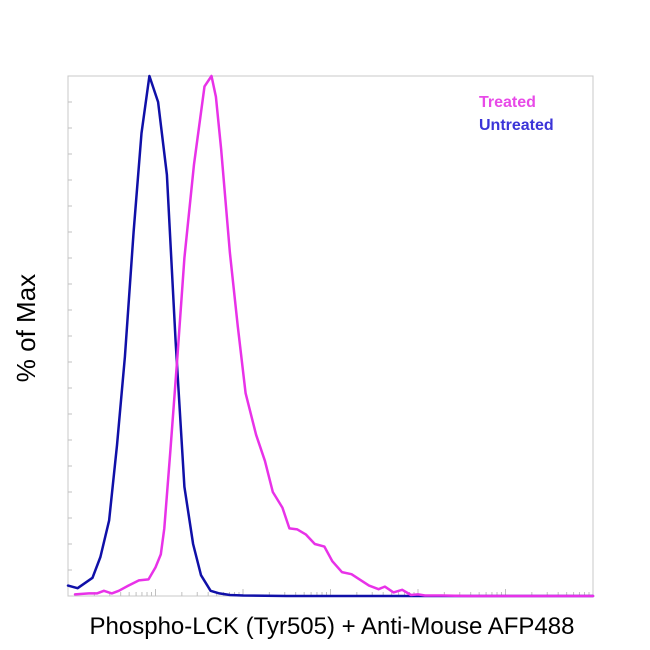  Describe the element at coordinates (26, 328) in the screenshot. I see `y-axis-title: % of Max` at that location.